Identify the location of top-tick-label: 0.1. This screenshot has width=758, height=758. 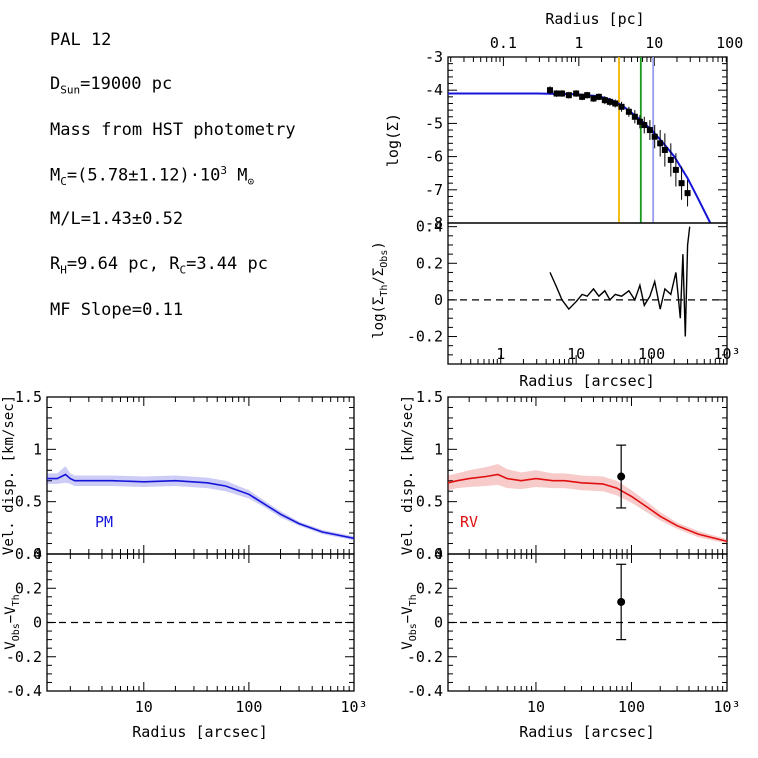
(503, 43).